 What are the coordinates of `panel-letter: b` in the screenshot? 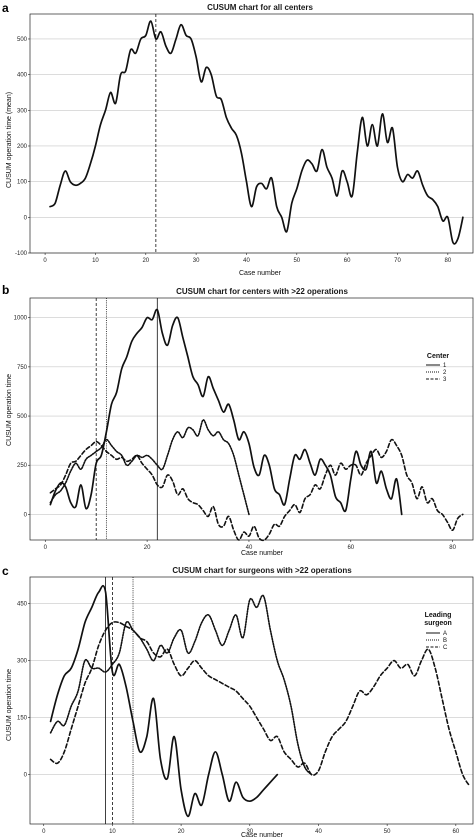 It's located at (5, 290).